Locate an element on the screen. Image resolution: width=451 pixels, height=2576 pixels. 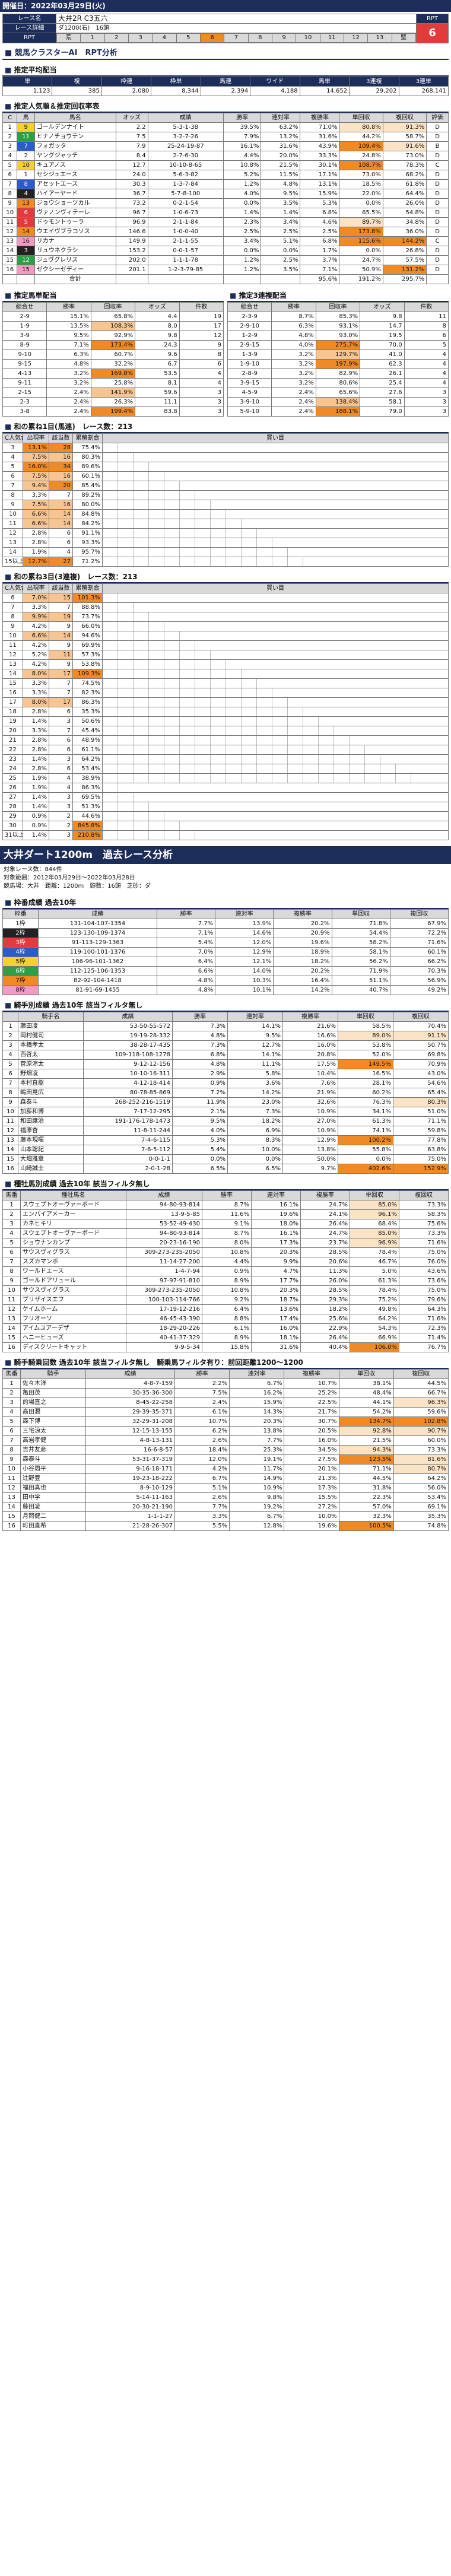
column-header: 騎手名 is located at coordinates (51, 1017).